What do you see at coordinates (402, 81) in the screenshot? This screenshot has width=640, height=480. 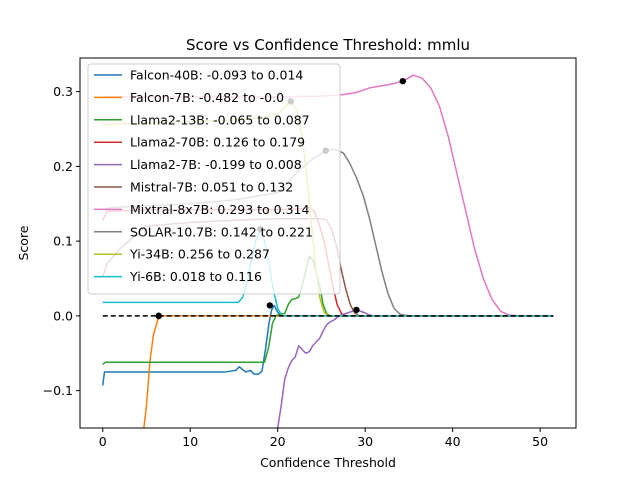 I see `series-marker-mixtral-8x7b` at bounding box center [402, 81].